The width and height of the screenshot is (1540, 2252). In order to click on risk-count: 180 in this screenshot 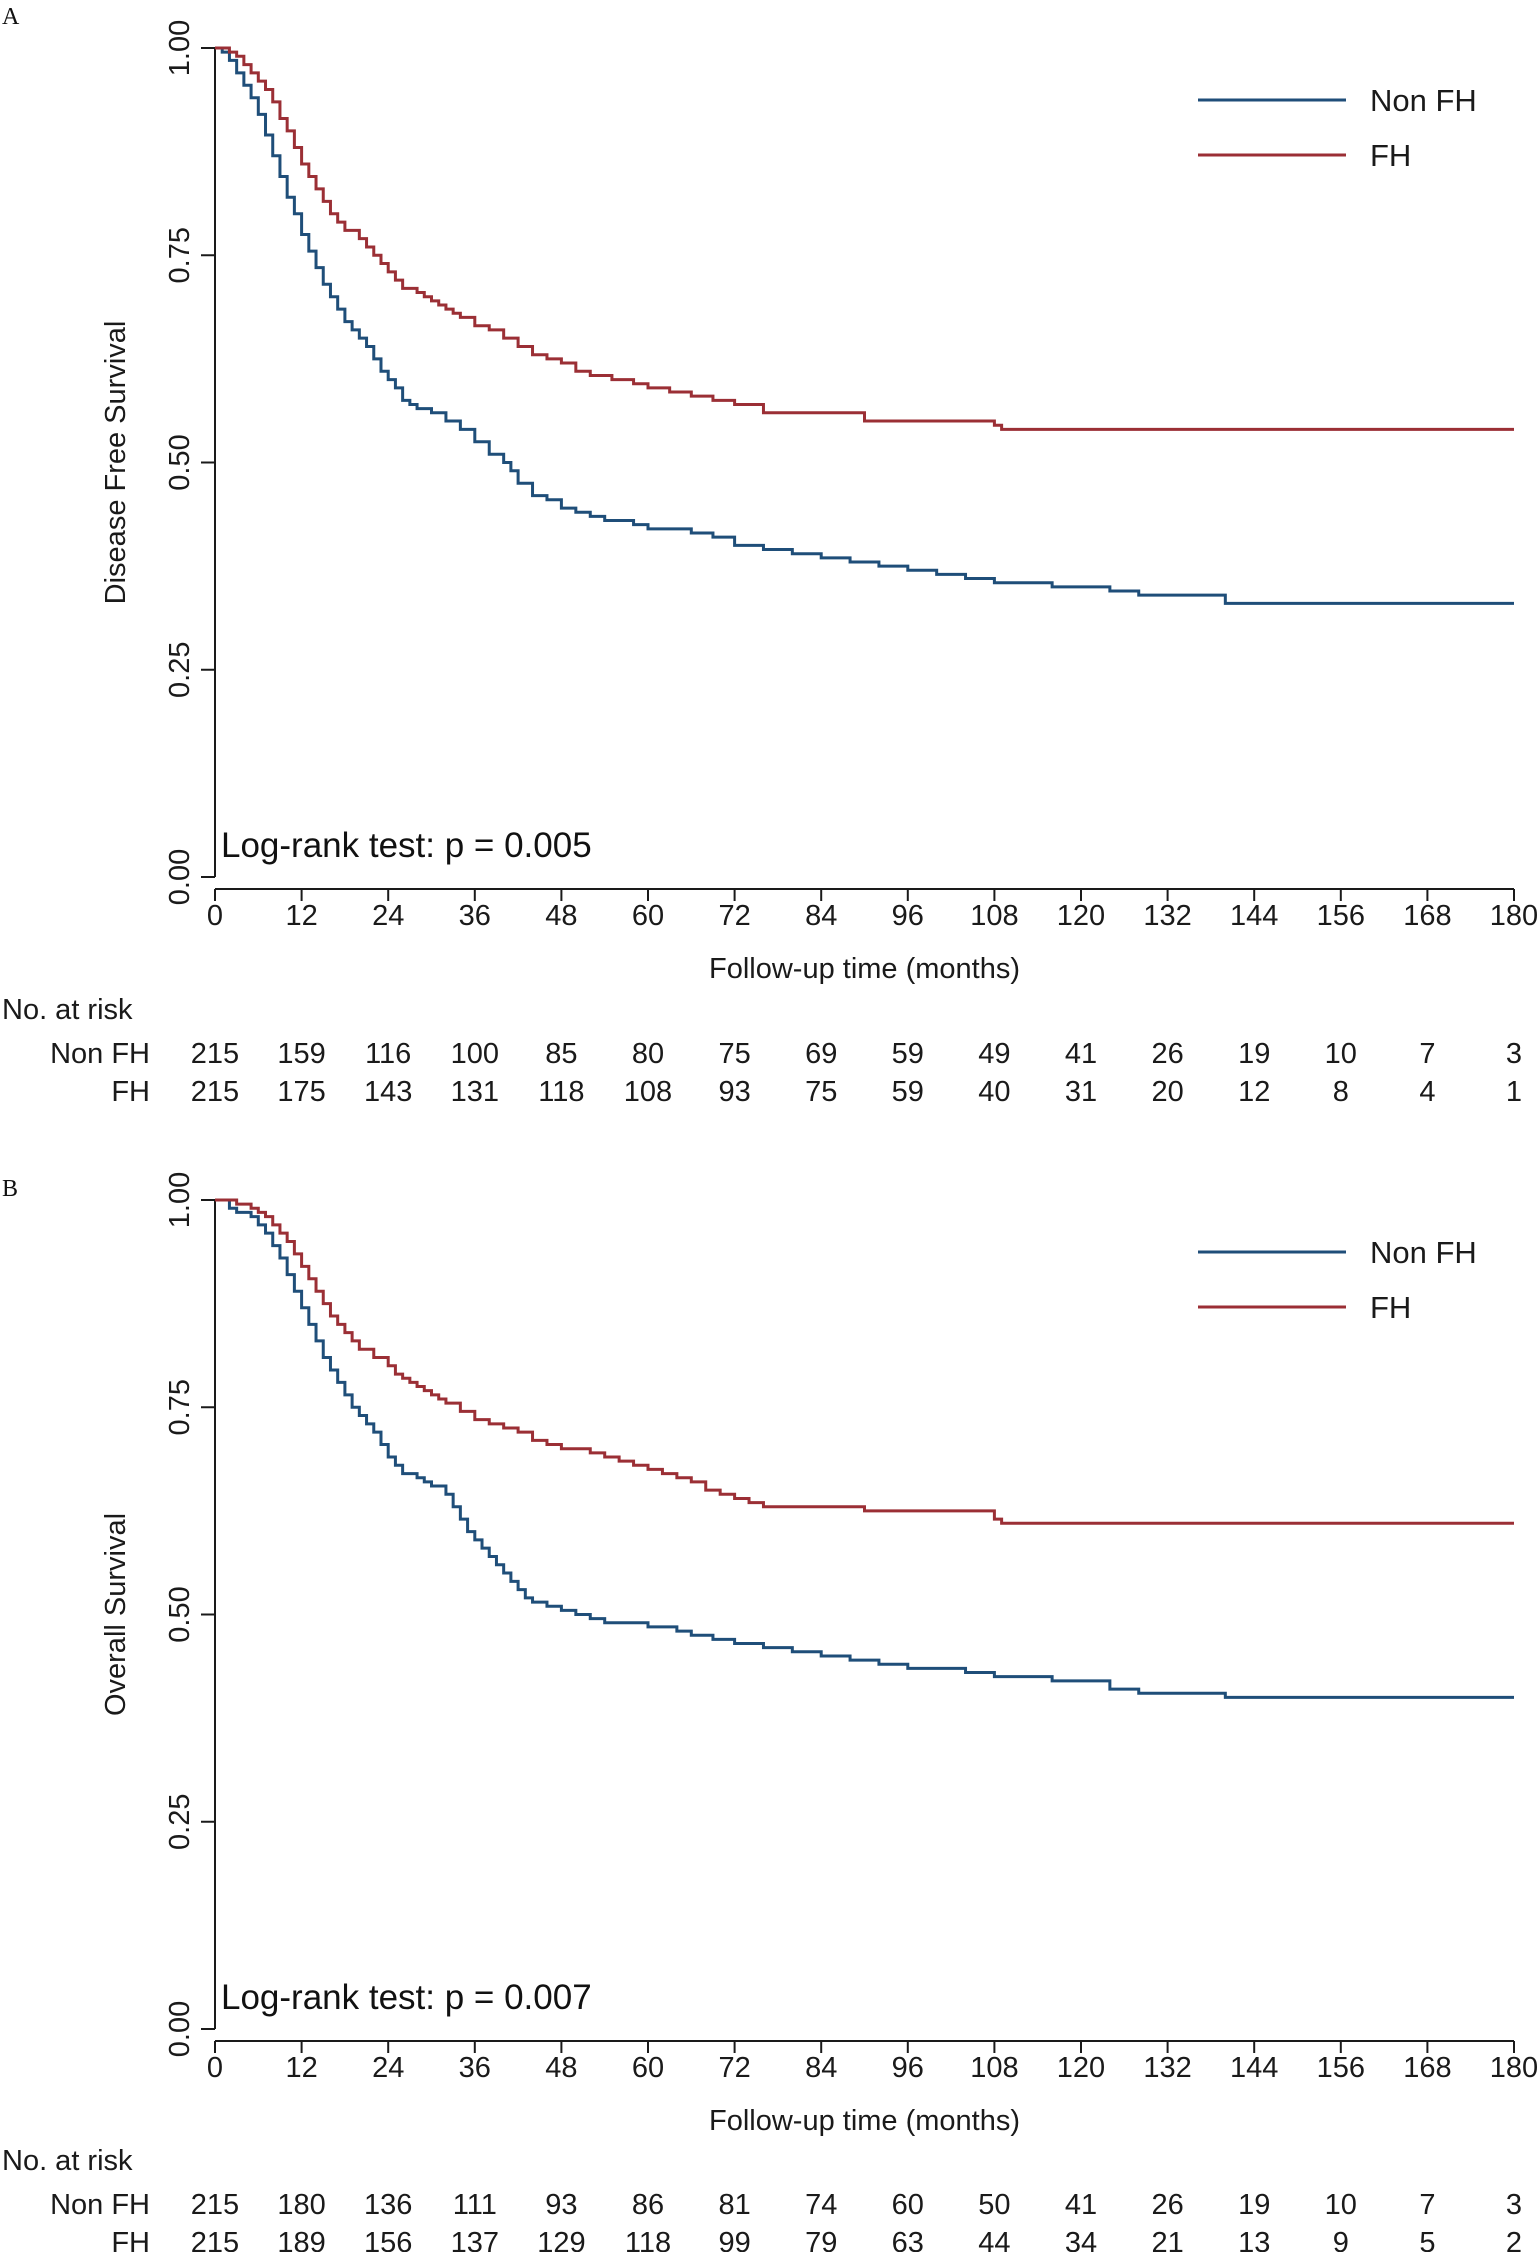, I will do `click(301, 2205)`.